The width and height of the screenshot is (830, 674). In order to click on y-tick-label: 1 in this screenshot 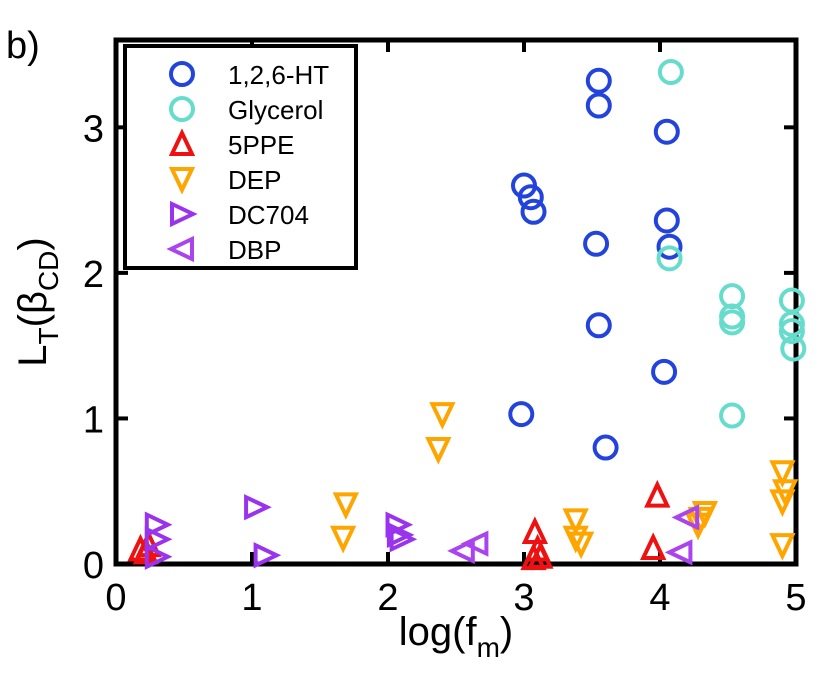, I will do `click(93, 420)`.